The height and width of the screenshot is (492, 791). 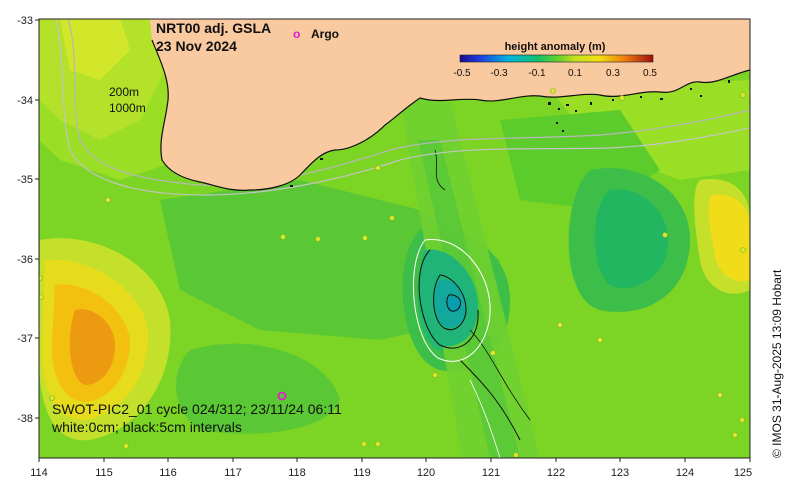 What do you see at coordinates (25, 101) in the screenshot?
I see `y-tick-label: -34` at bounding box center [25, 101].